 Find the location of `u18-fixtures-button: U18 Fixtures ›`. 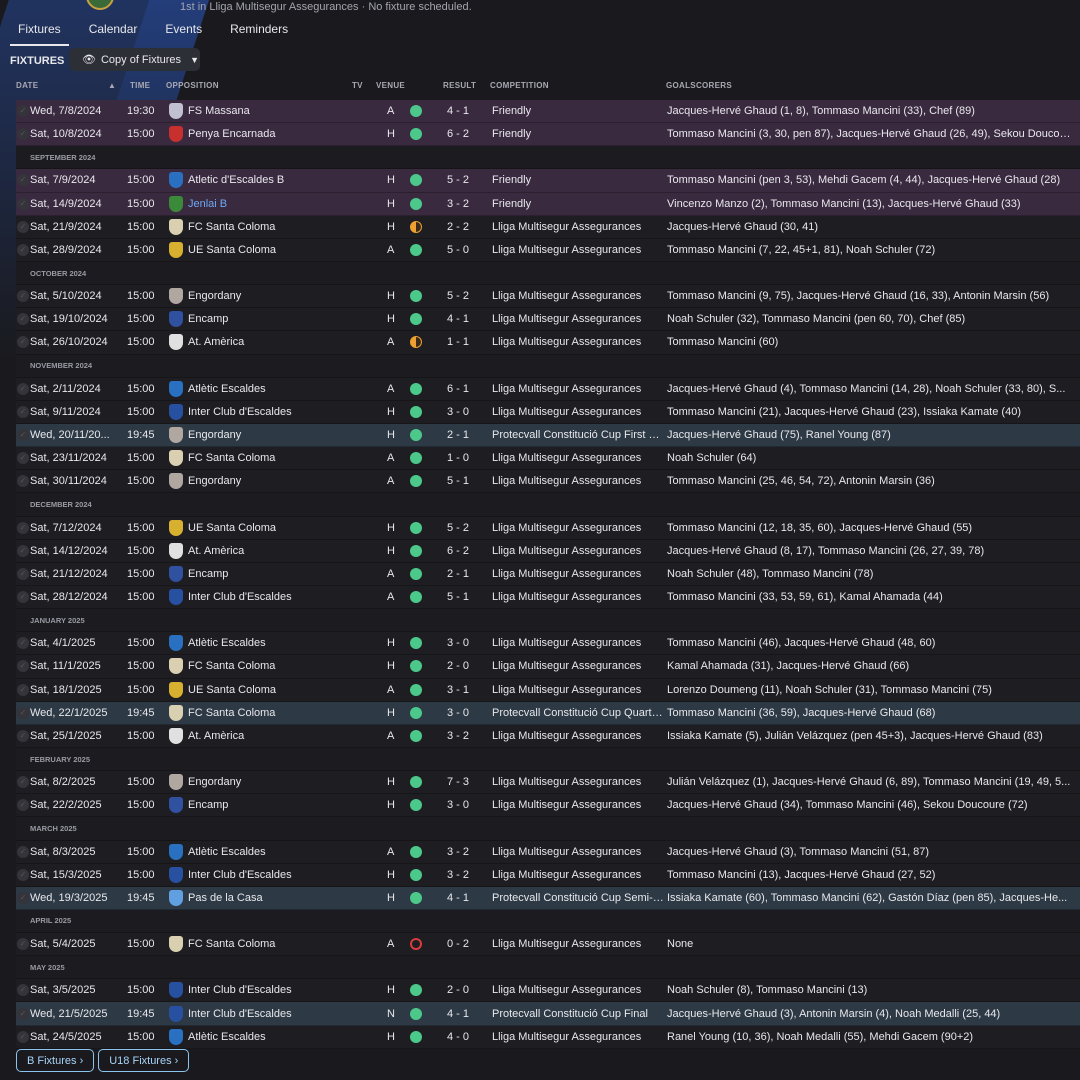

u18-fixtures-button: U18 Fixtures › is located at coordinates (144, 1060).